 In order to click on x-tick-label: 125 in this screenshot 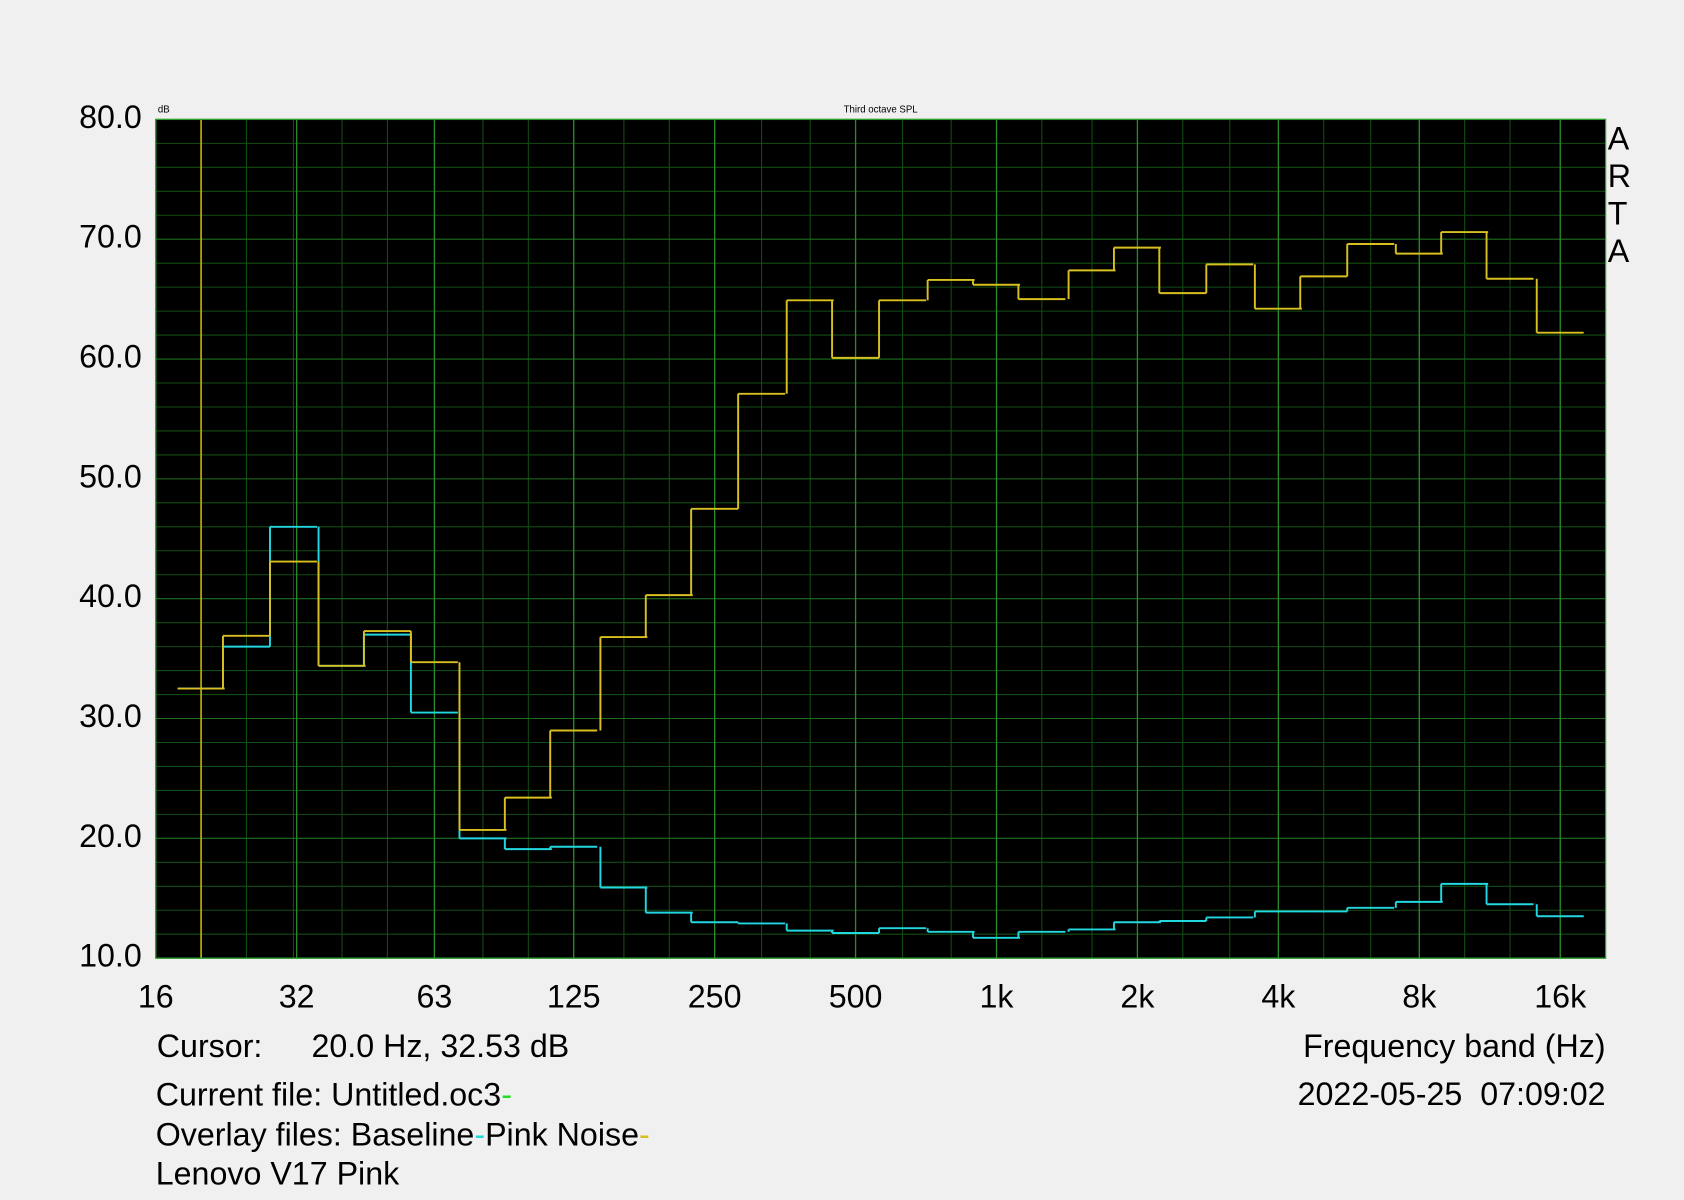, I will do `click(574, 996)`.